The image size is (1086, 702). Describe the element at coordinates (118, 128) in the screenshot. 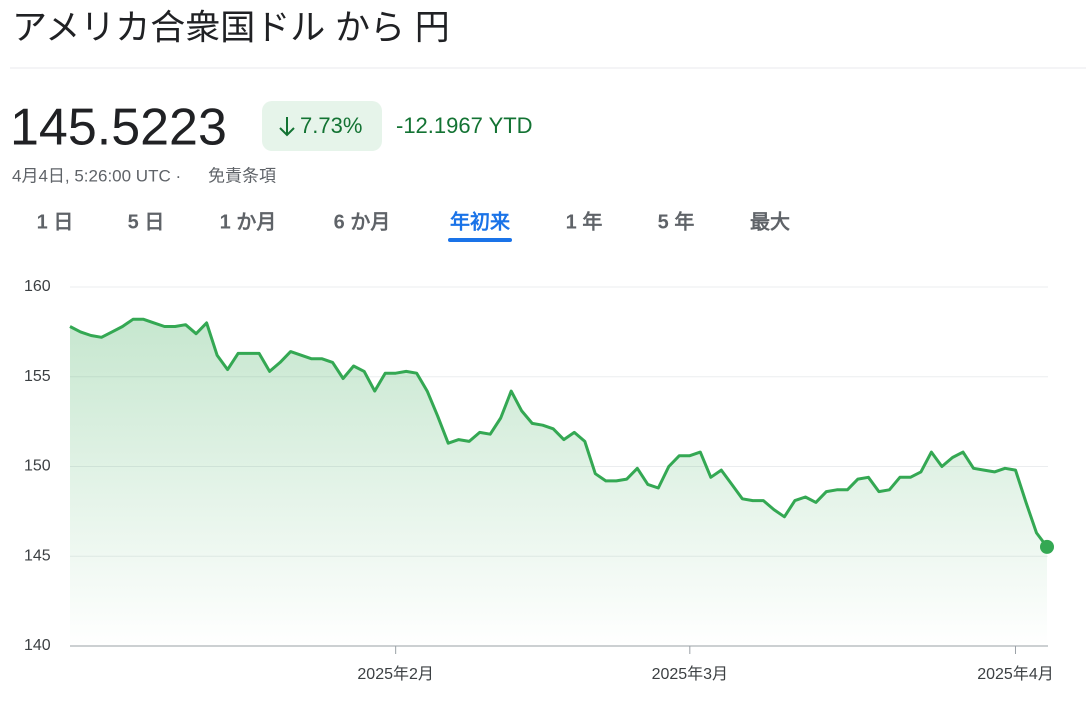

I see `price: 145.5223` at that location.